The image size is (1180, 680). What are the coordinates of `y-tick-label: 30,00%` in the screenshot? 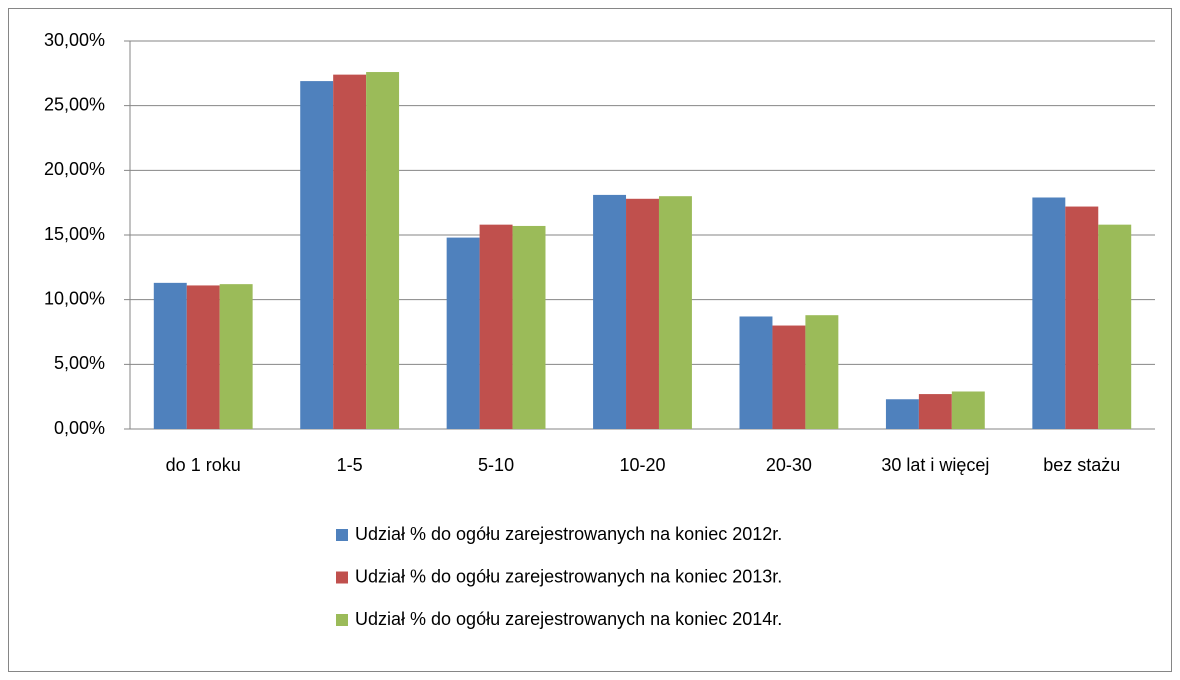 It's located at (74, 40).